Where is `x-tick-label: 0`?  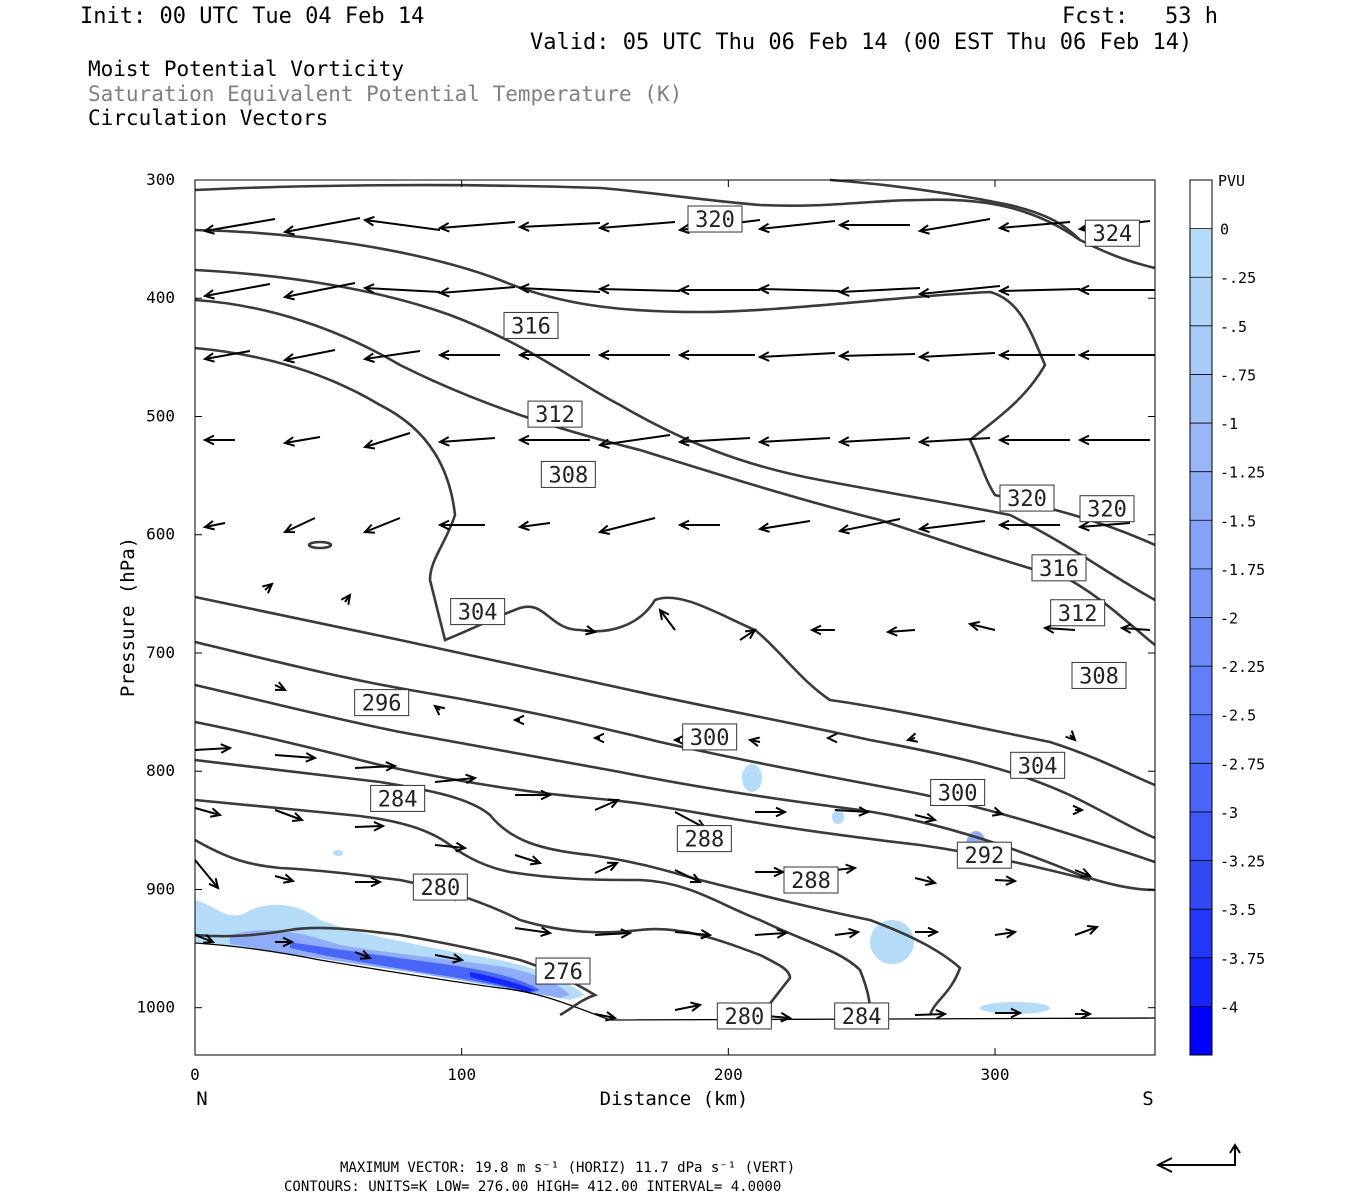 x-tick-label: 0 is located at coordinates (195, 1074).